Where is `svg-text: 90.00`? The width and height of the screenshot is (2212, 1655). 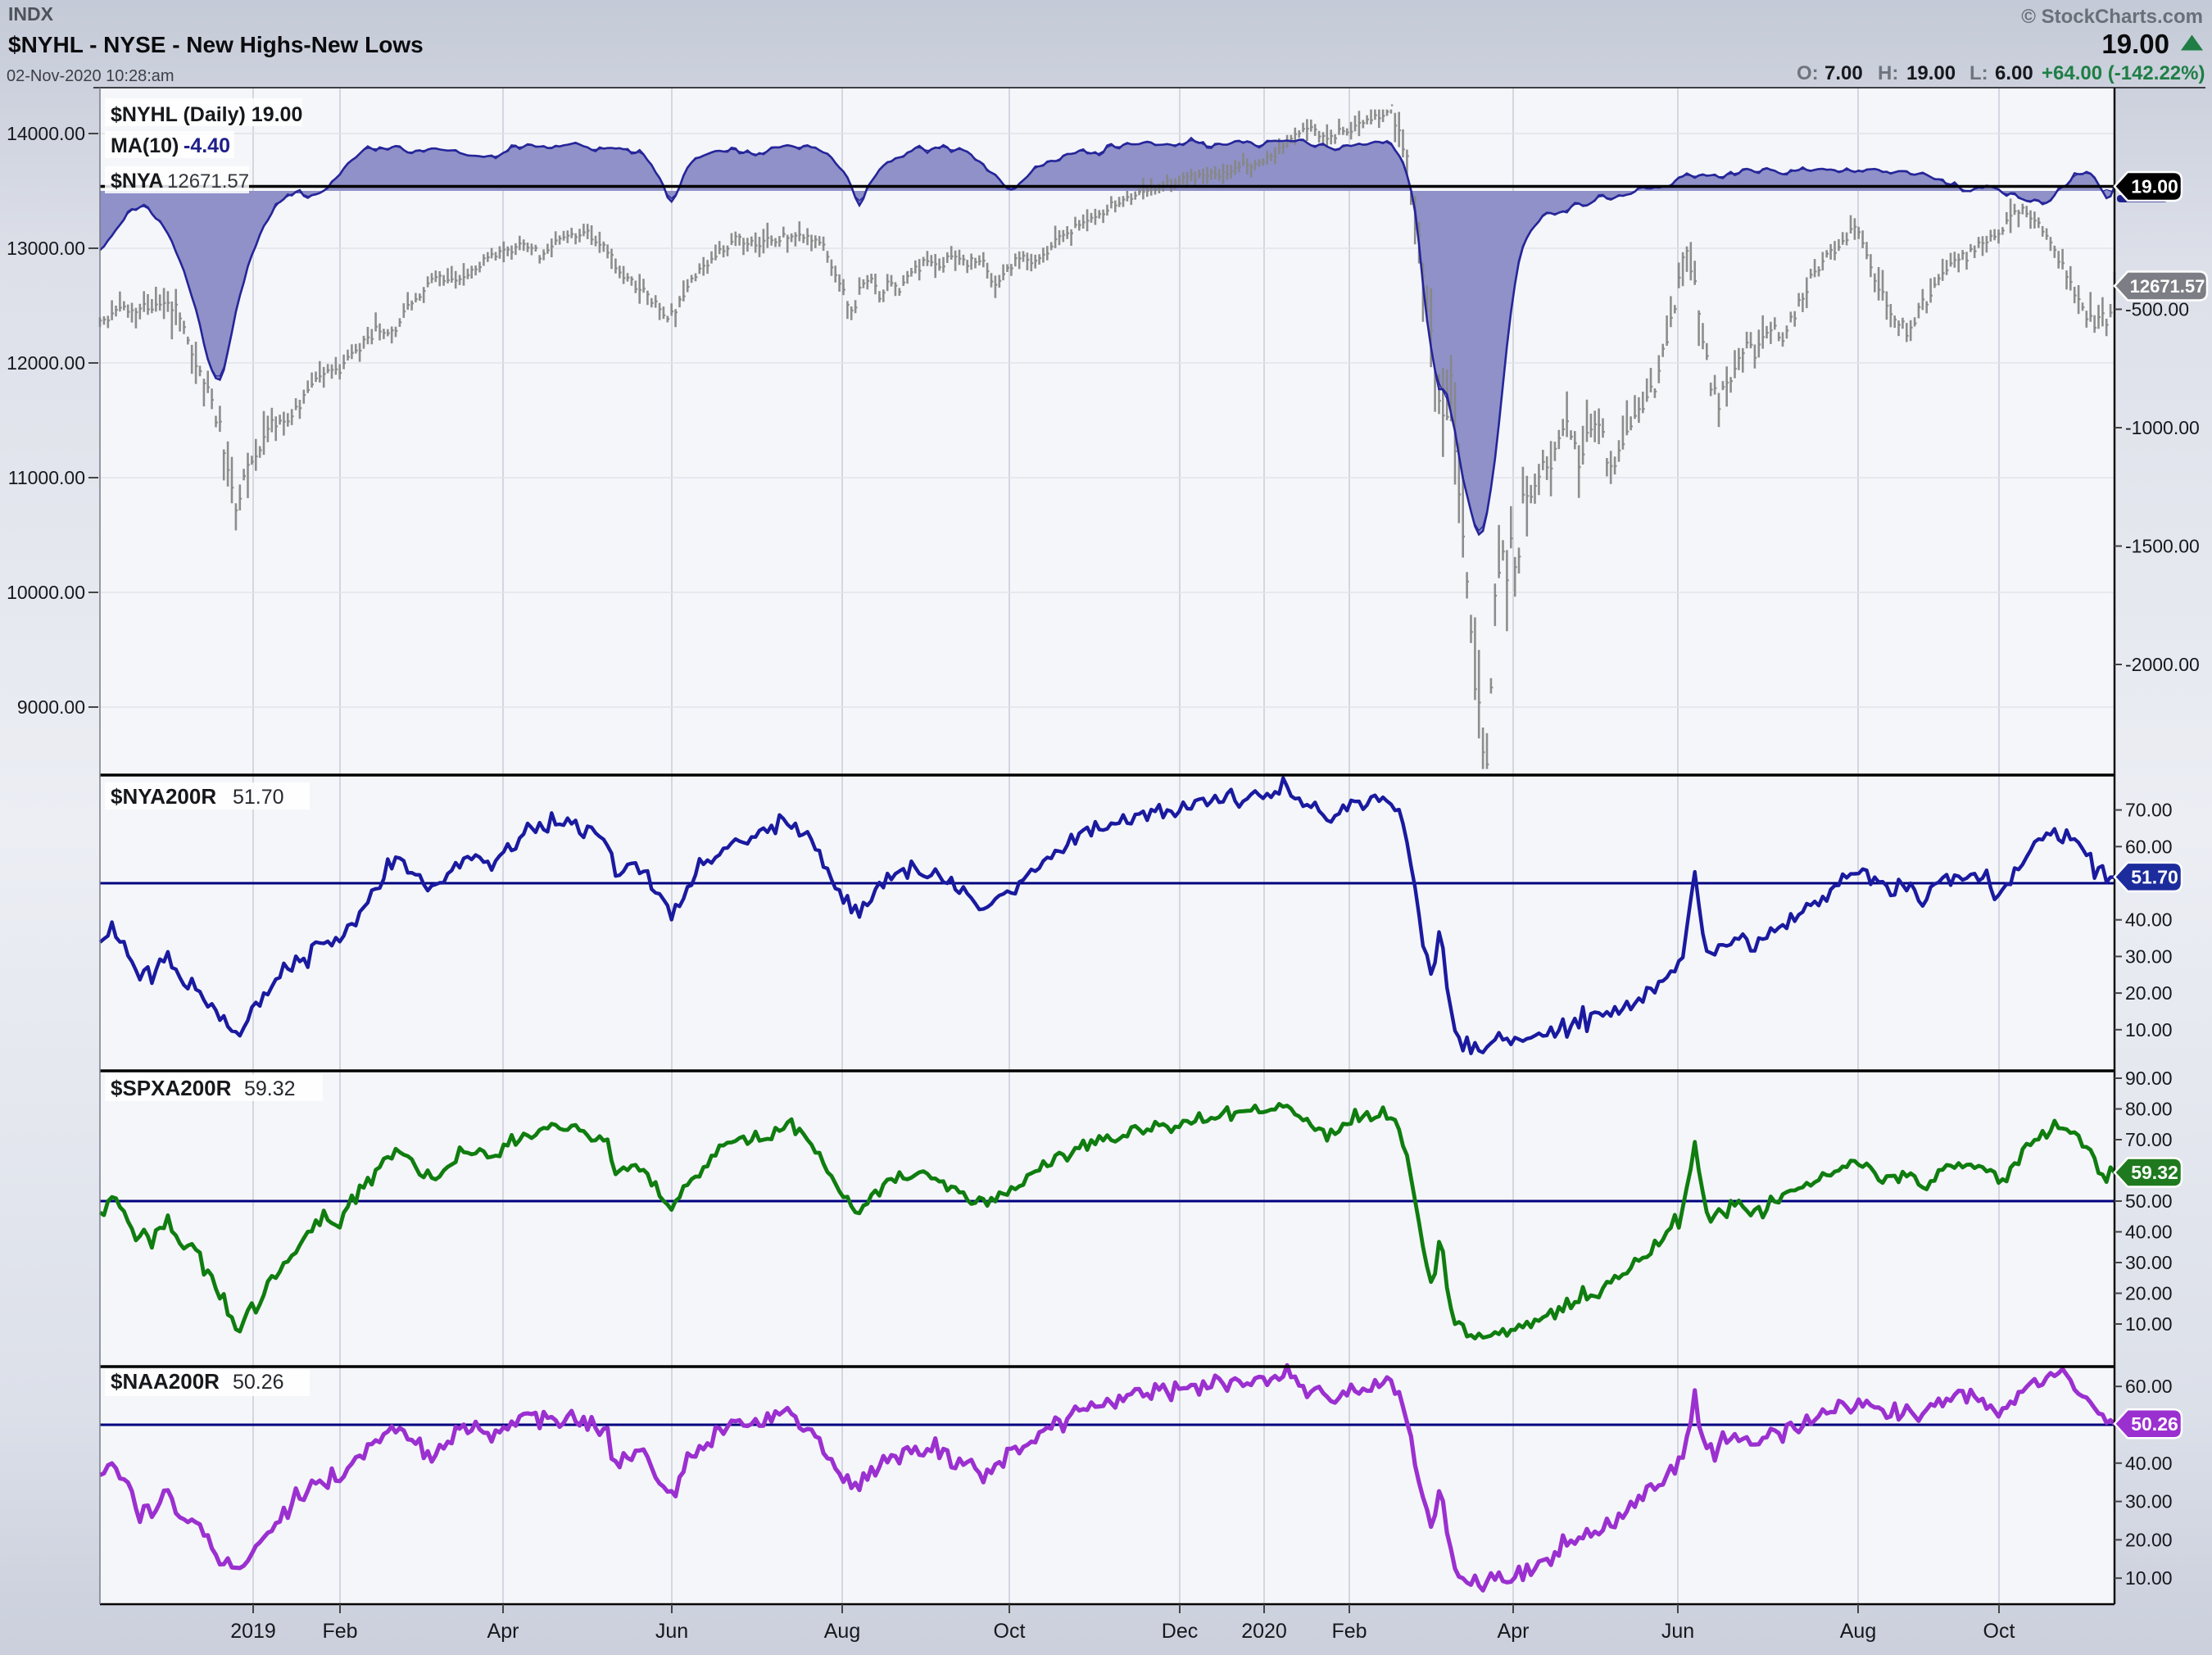 svg-text: 90.00 is located at coordinates (2149, 1078).